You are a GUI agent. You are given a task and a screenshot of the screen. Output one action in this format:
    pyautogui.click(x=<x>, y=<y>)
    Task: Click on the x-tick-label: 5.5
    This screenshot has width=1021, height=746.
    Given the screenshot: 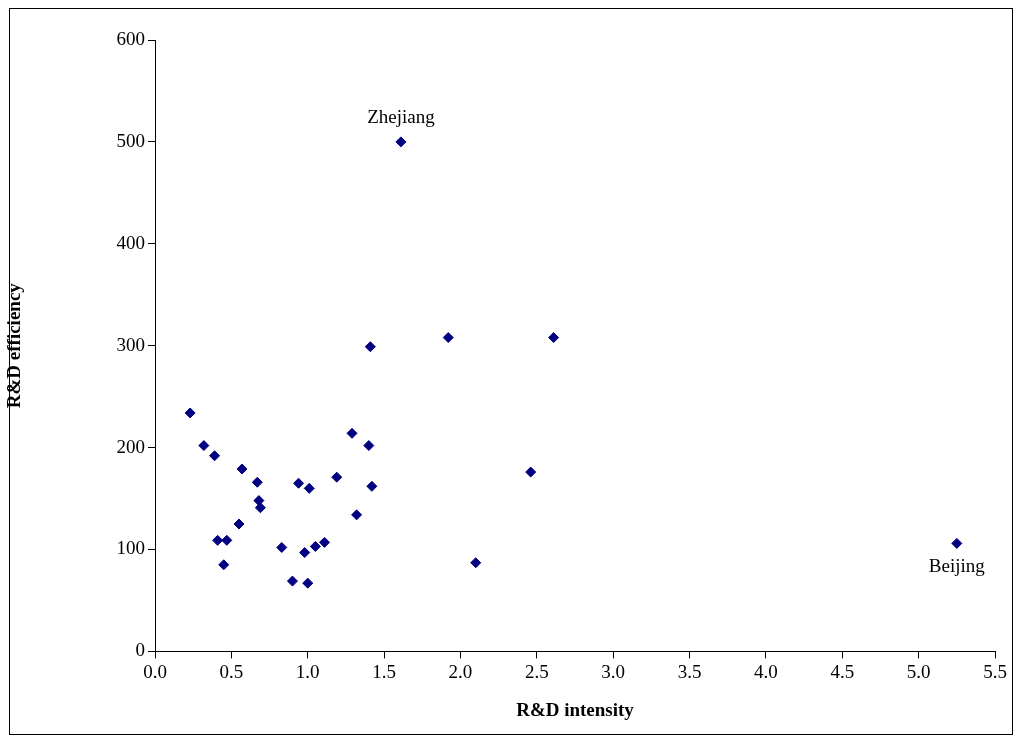 What is the action you would take?
    pyautogui.click(x=995, y=671)
    